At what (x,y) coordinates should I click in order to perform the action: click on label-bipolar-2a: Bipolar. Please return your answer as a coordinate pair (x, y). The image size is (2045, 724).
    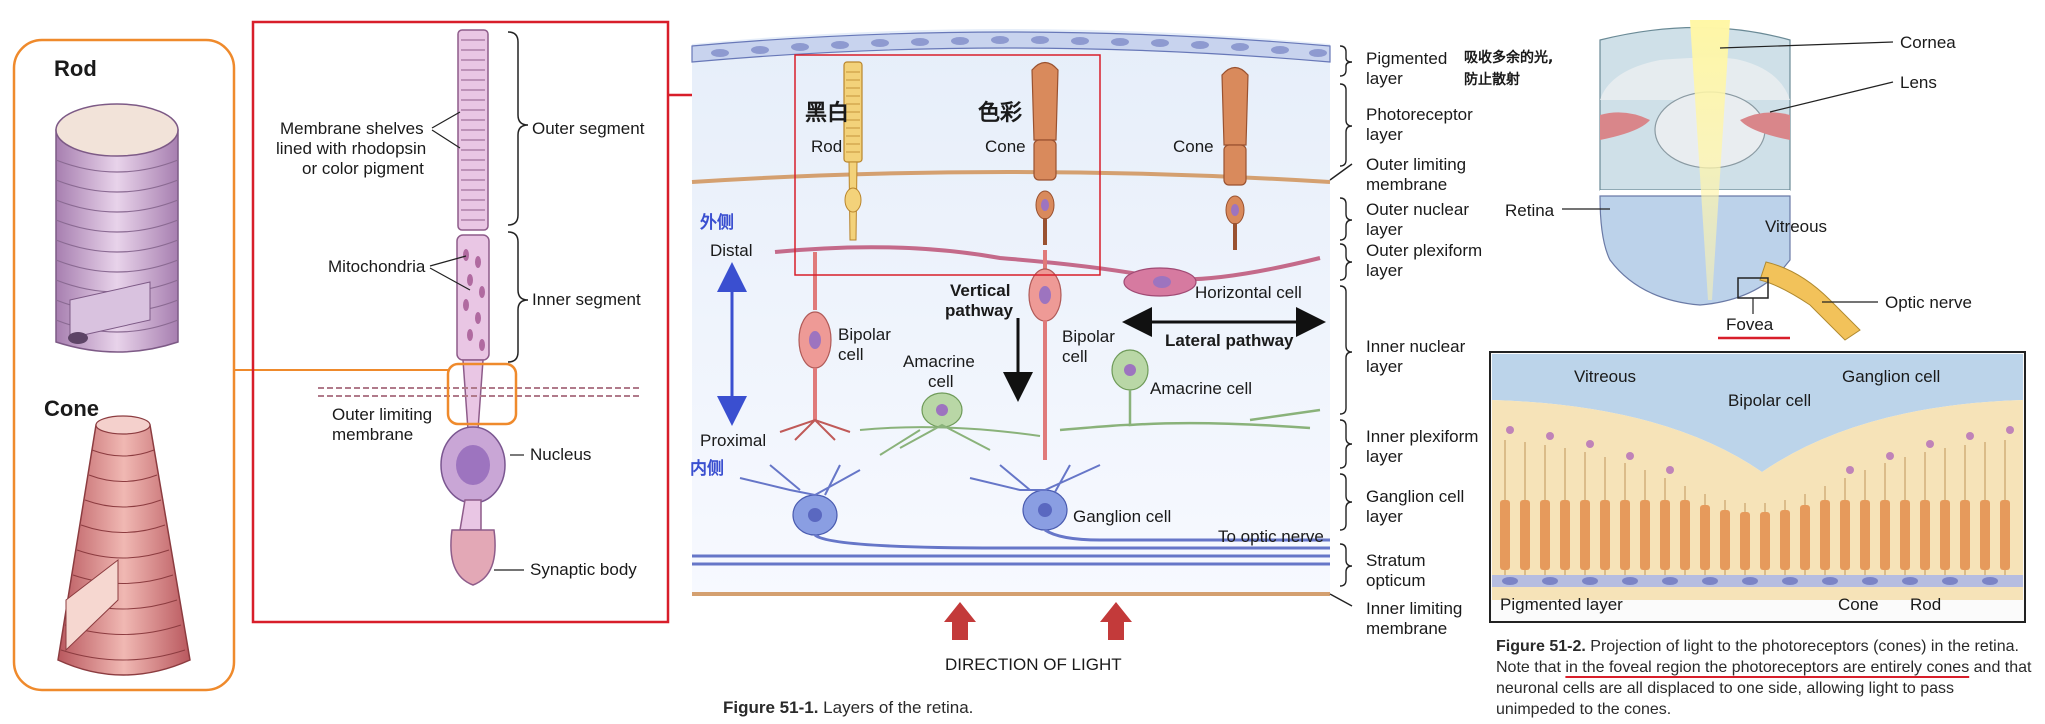
    Looking at the image, I should click on (1088, 336).